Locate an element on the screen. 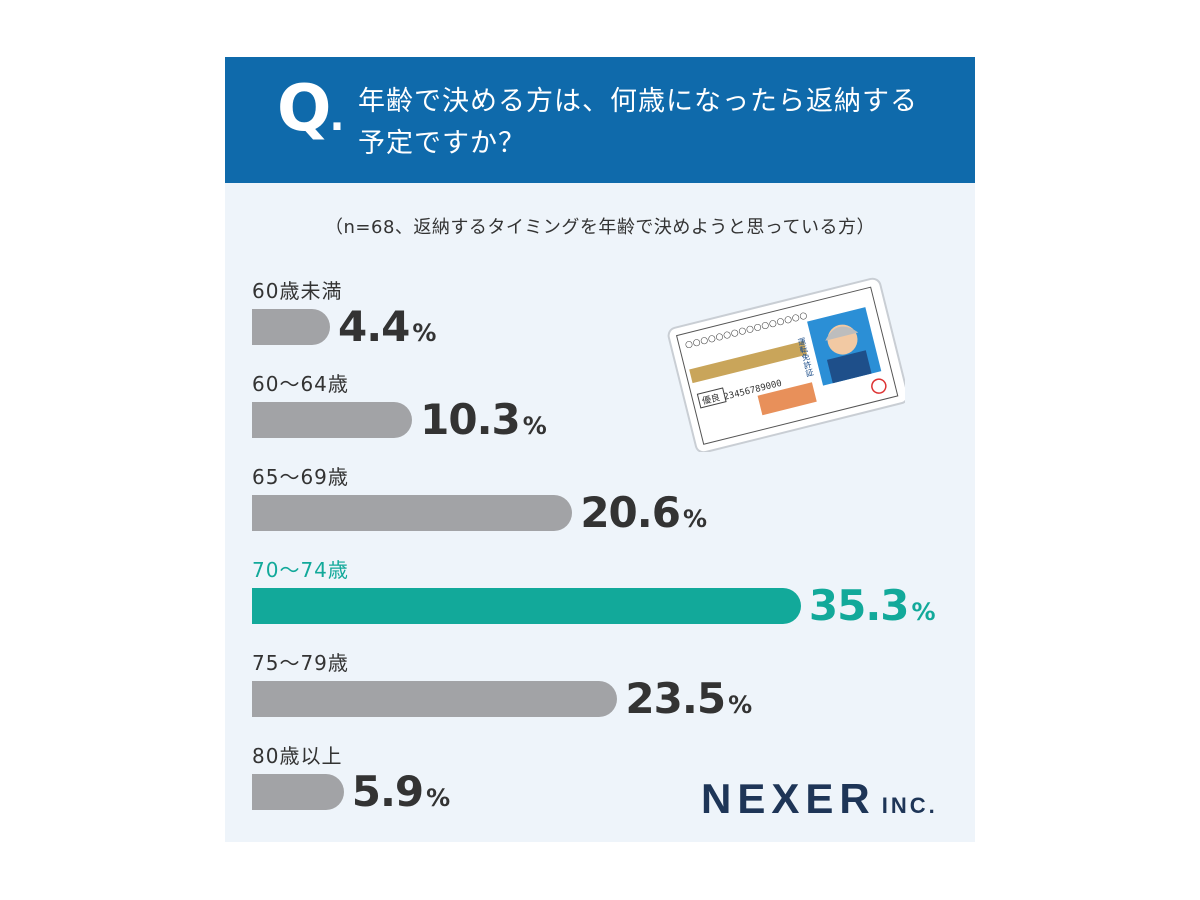  bar-value-label: 5.9% is located at coordinates (401, 792).